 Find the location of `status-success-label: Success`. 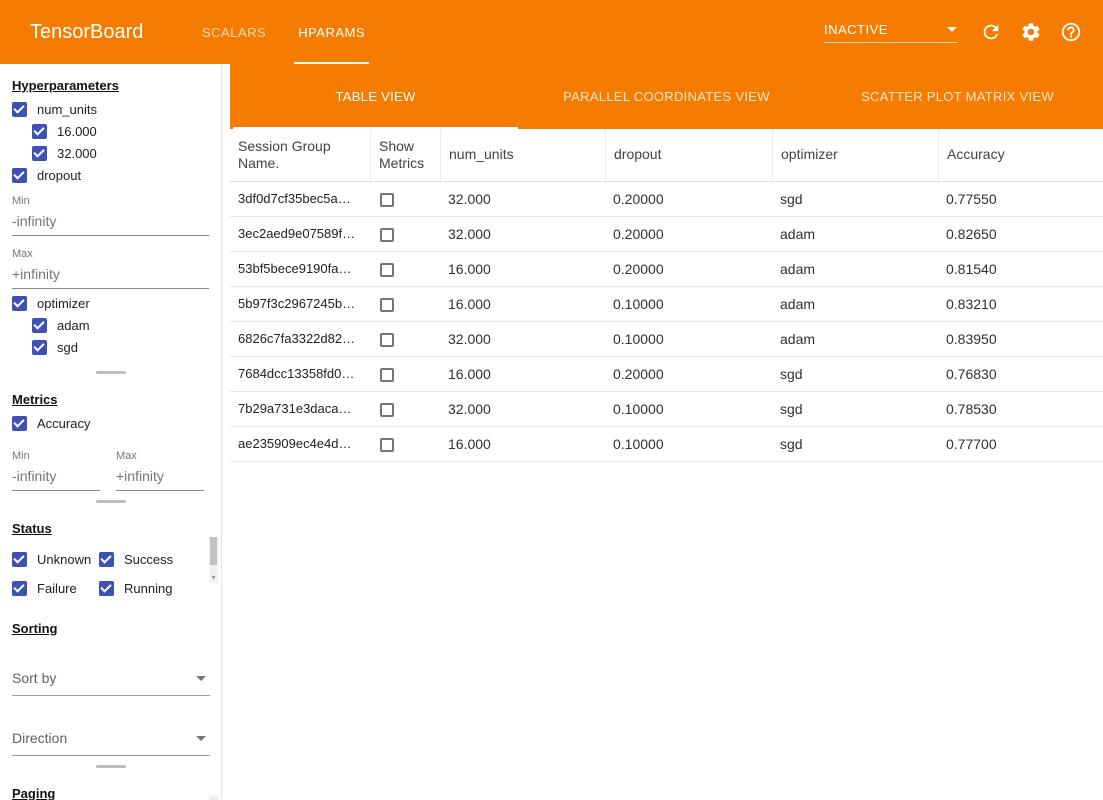

status-success-label: Success is located at coordinates (149, 559).